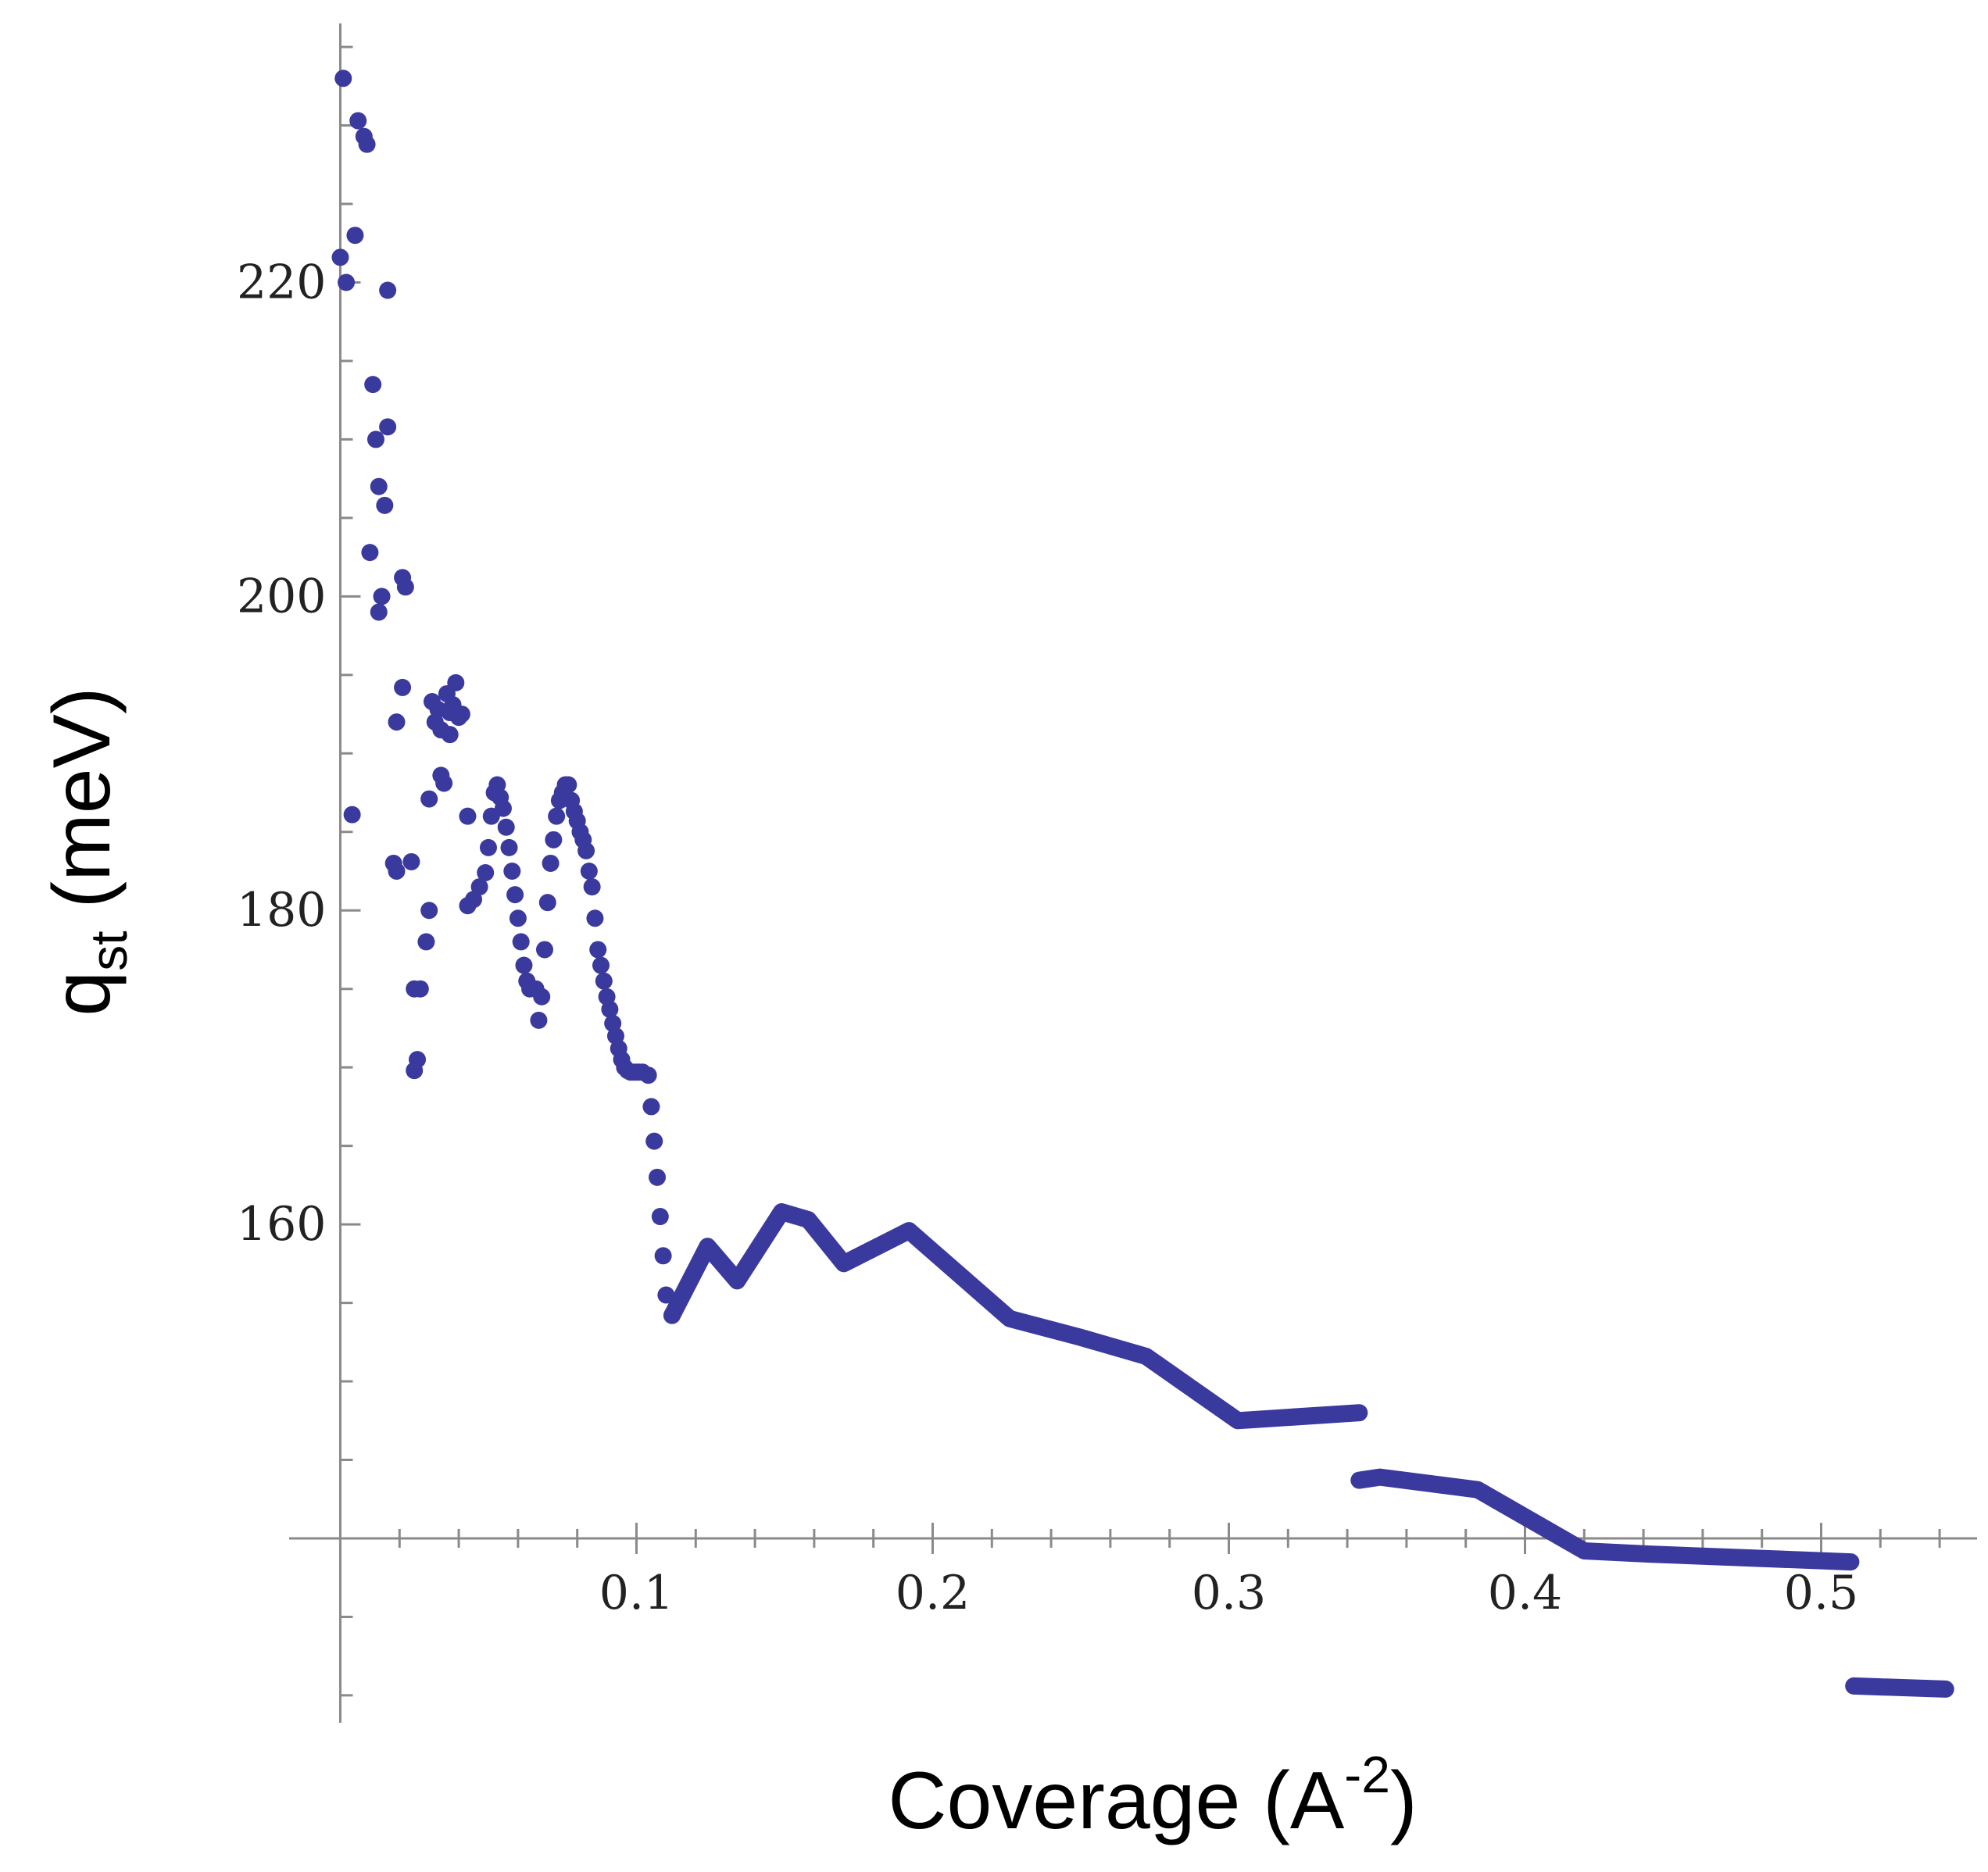  Describe the element at coordinates (506, 697) in the screenshot. I see `series-points` at that location.